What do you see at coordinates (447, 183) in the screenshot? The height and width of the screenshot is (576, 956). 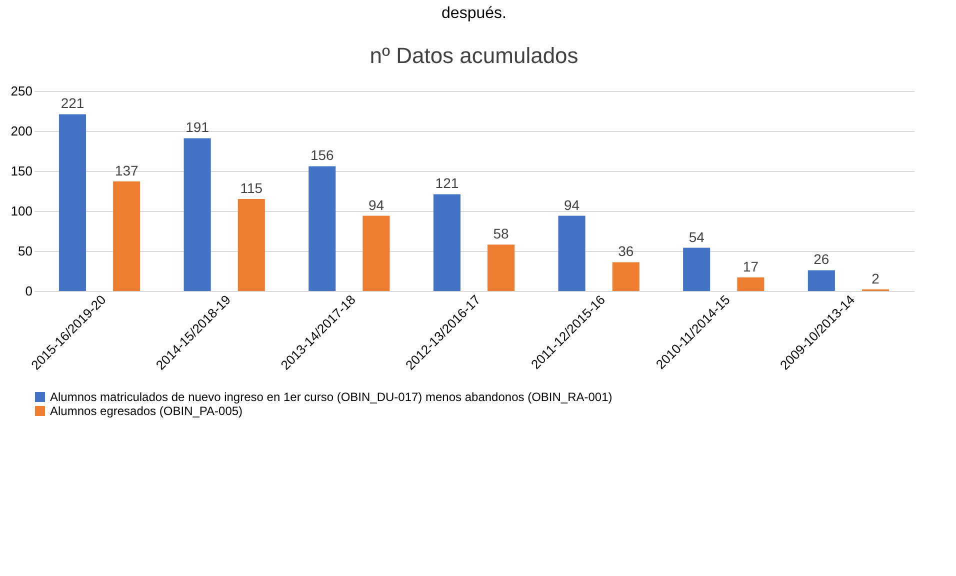 I see `data-label: 121` at bounding box center [447, 183].